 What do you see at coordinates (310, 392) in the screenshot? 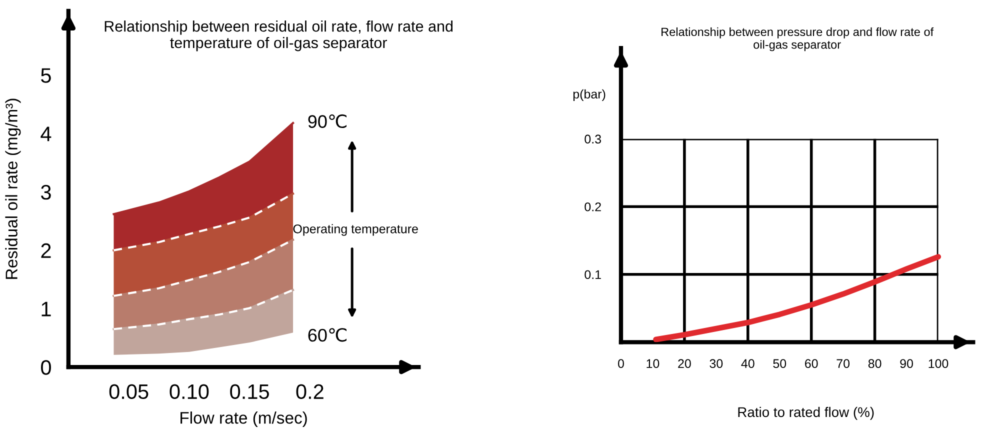
I see `x-tick-label: 0.2` at bounding box center [310, 392].